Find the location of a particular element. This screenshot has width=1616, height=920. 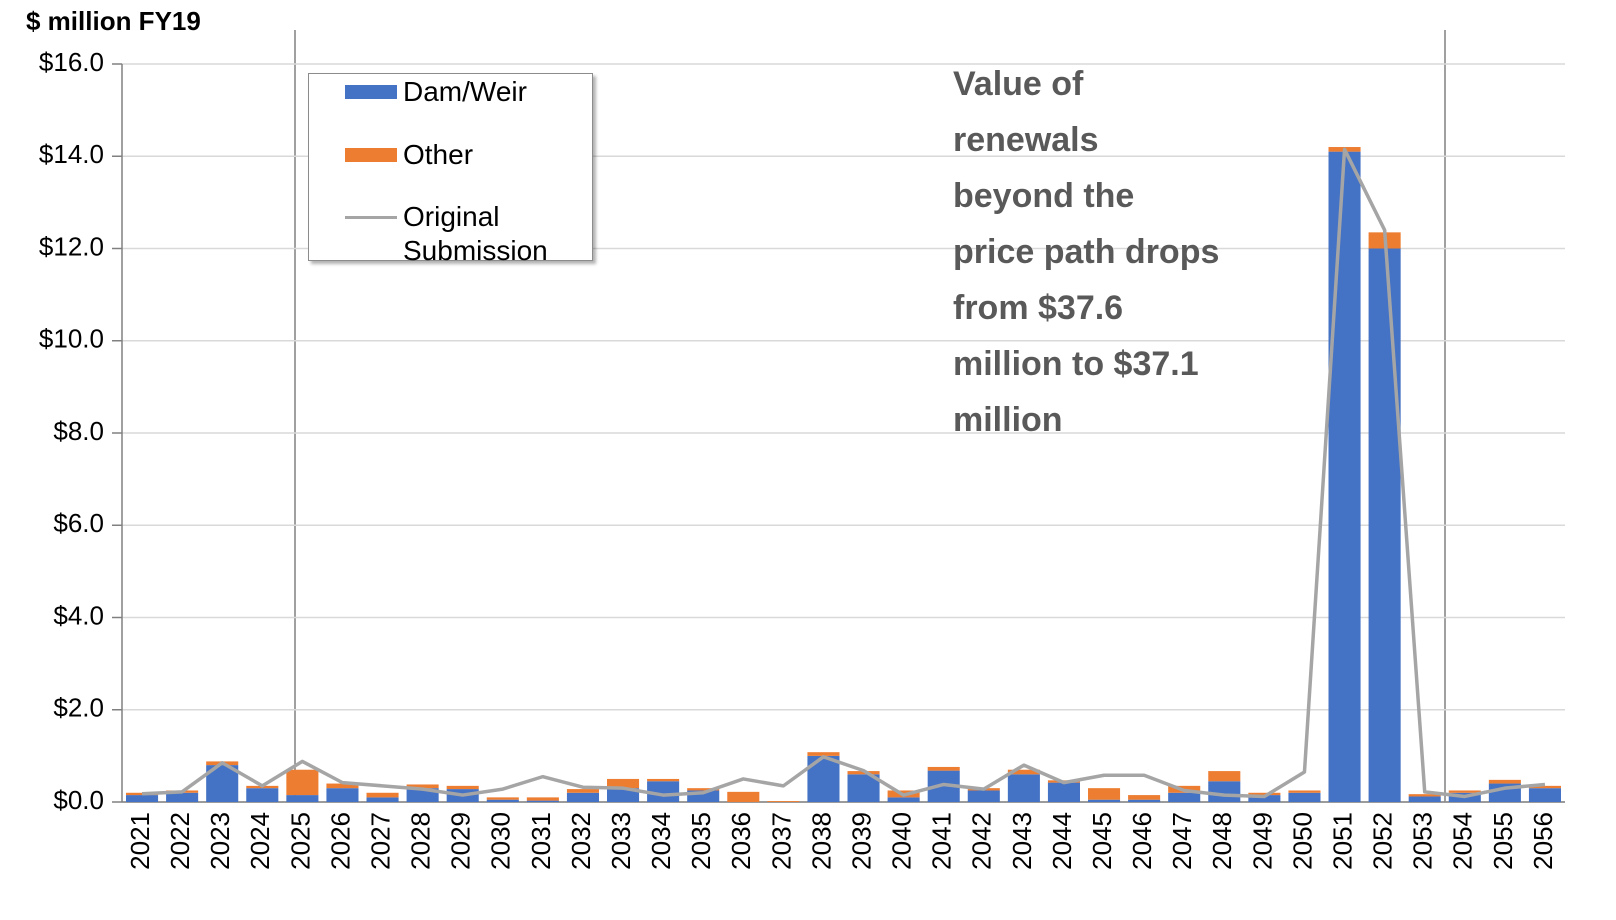

y-tick-label: $2.0 is located at coordinates (78, 708).